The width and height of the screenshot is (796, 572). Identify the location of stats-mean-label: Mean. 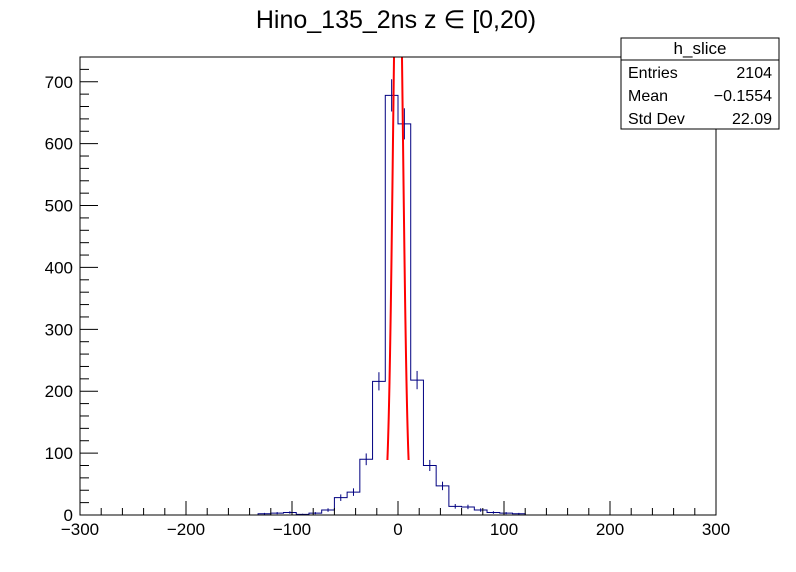
(648, 96).